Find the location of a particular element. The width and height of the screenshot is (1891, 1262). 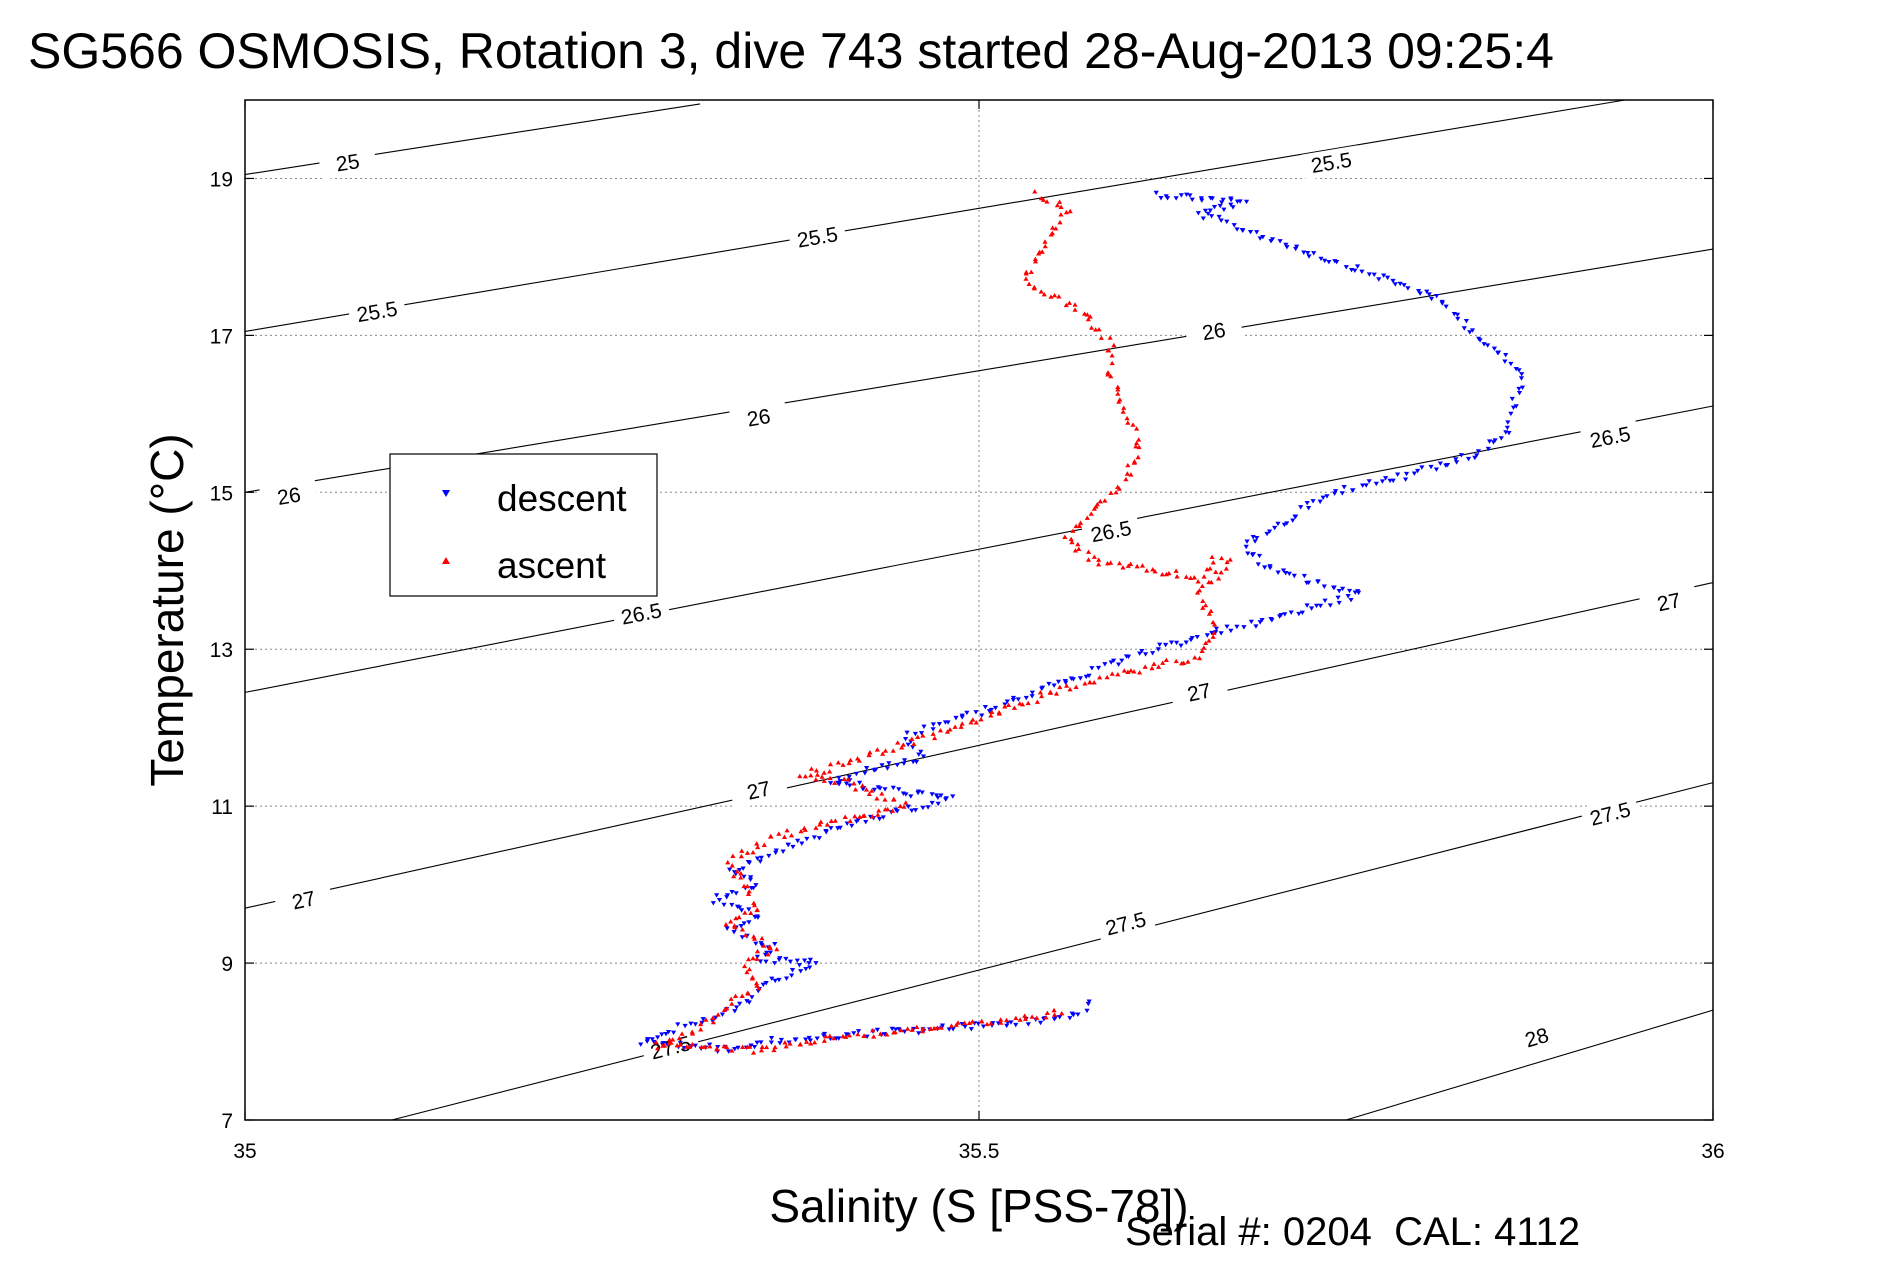

y-tick-label: 15 is located at coordinates (221, 493).